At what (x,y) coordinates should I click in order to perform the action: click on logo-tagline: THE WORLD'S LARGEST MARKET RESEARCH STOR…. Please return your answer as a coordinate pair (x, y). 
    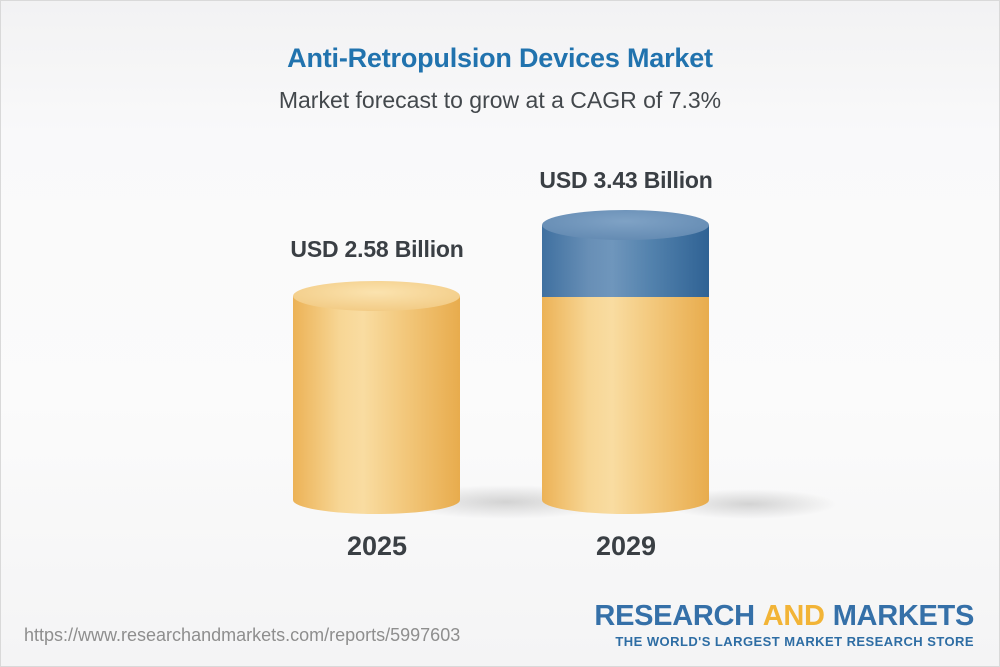
    Looking at the image, I should click on (794, 642).